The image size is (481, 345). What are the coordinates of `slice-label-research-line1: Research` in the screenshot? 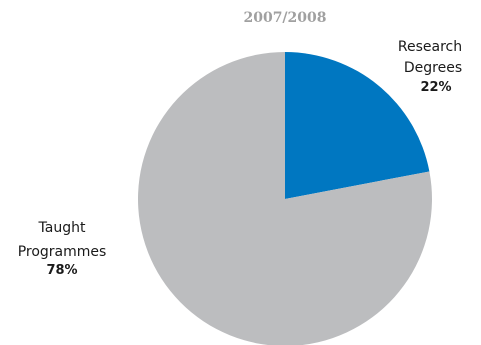 It's located at (430, 47).